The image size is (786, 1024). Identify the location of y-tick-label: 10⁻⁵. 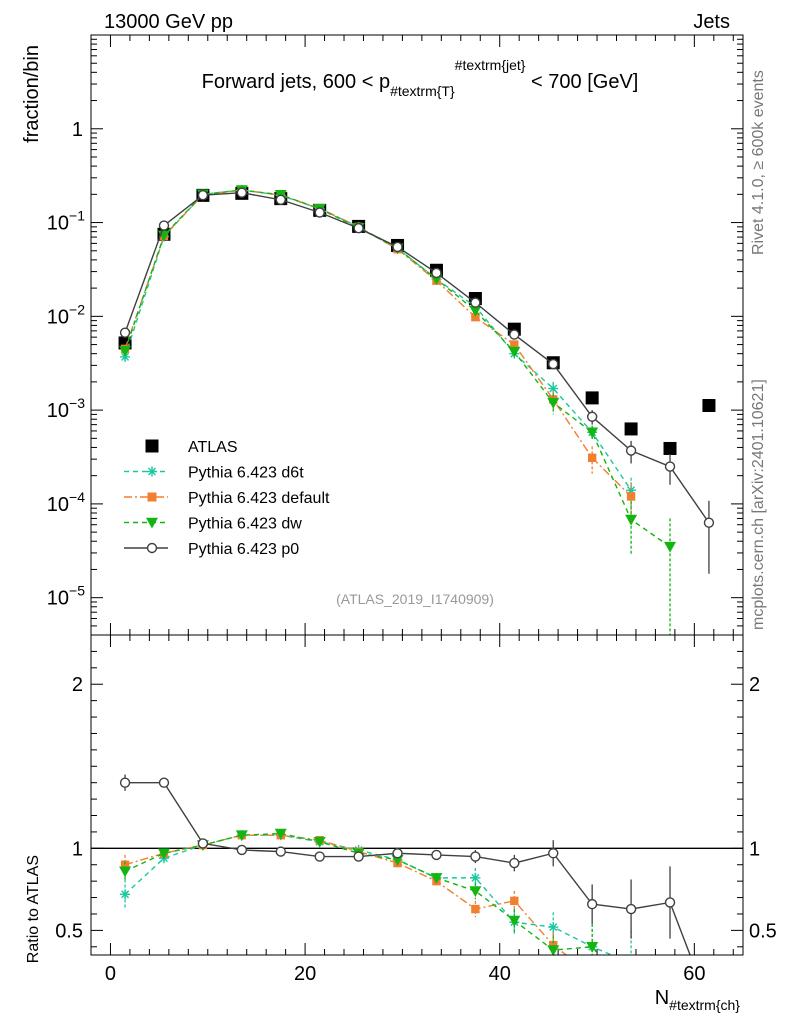
(66, 596).